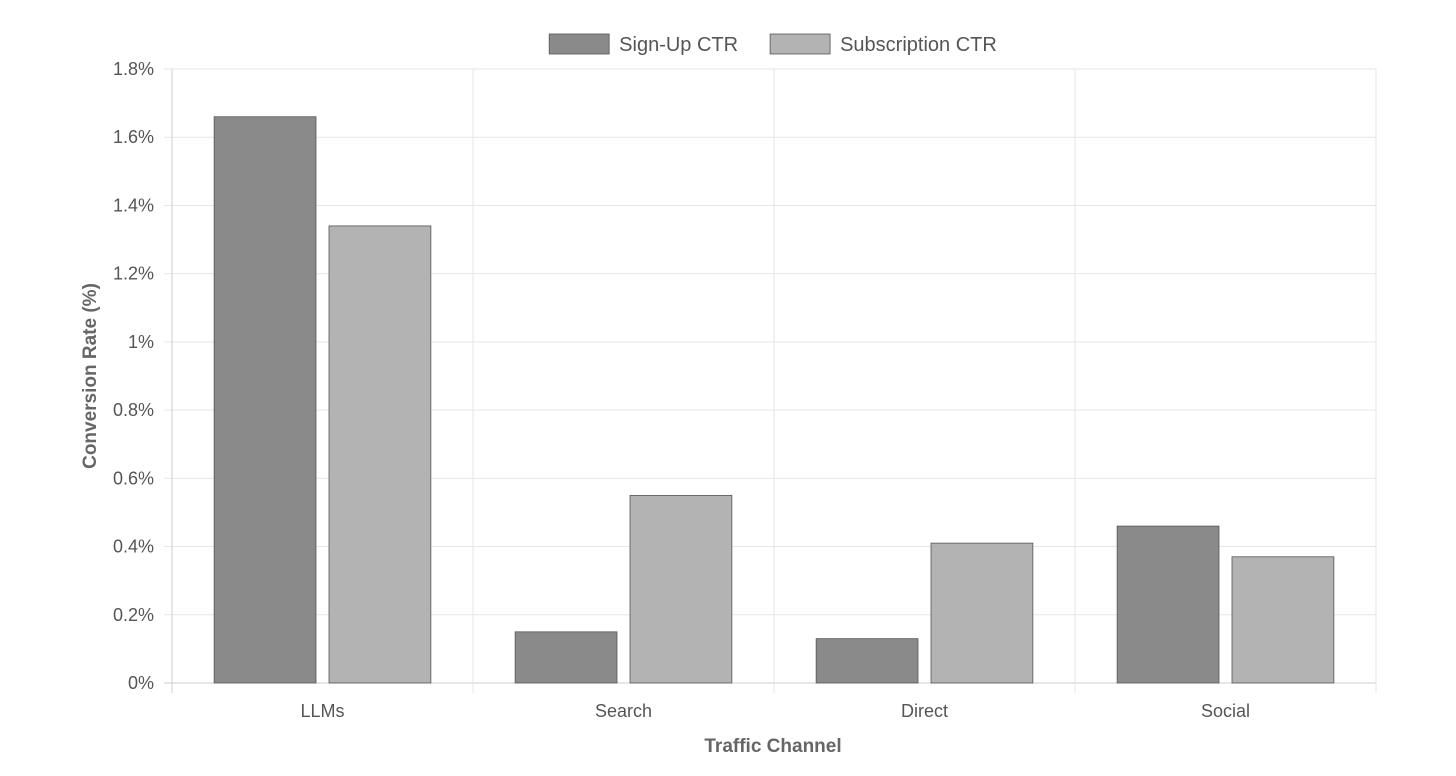  I want to click on y-axis-title: Conversion Rate (%), so click(90, 376).